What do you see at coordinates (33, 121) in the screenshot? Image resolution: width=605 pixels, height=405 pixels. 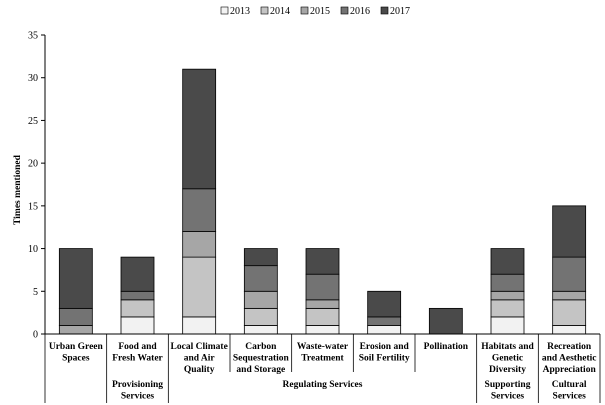 I see `y-tick-label: 25` at bounding box center [33, 121].